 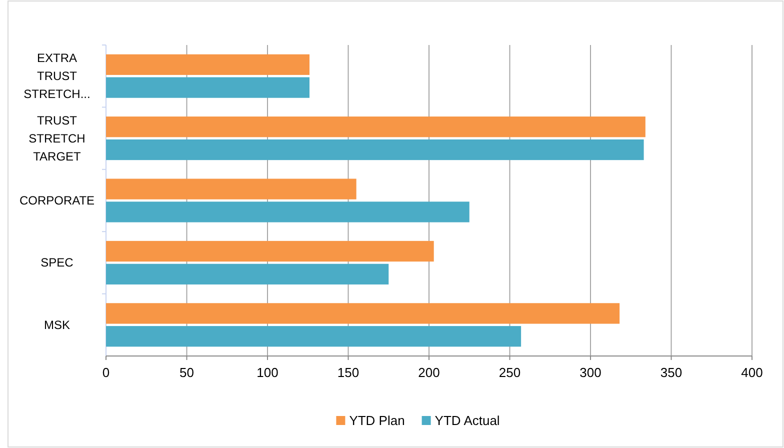 I want to click on legend-label: YTD Plan, so click(x=377, y=420).